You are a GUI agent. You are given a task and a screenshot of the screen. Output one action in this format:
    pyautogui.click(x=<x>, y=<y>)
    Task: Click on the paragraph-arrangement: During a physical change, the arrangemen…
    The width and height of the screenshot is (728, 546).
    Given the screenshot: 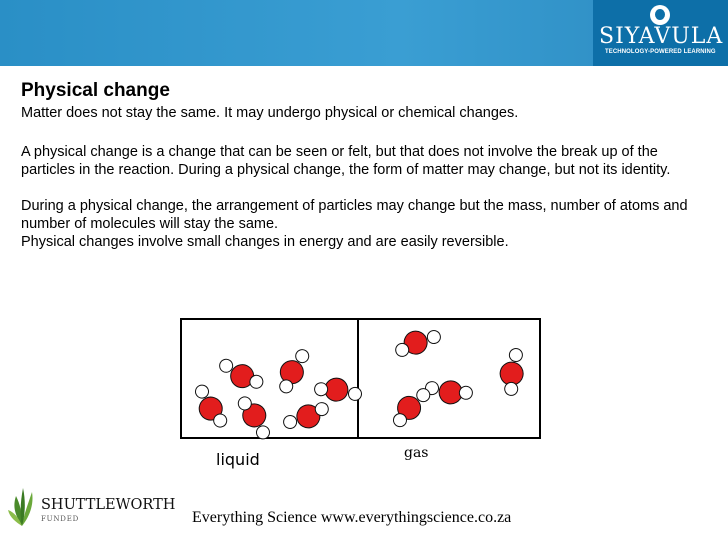 What is the action you would take?
    pyautogui.click(x=354, y=215)
    